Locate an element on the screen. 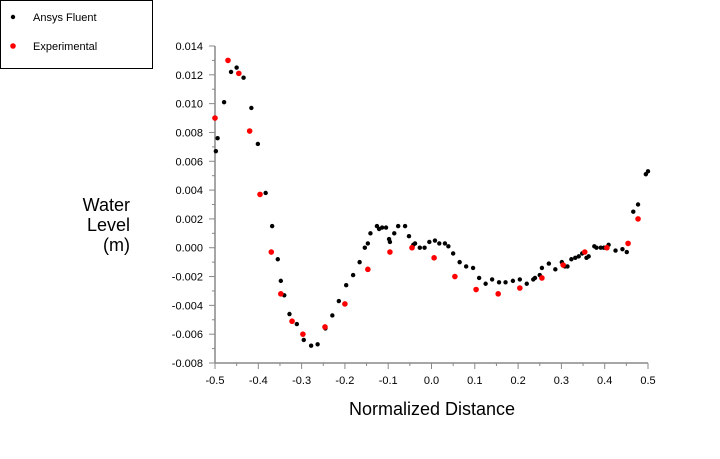 This screenshot has height=459, width=720. y-tick-label: 0.010 is located at coordinates (189, 105).